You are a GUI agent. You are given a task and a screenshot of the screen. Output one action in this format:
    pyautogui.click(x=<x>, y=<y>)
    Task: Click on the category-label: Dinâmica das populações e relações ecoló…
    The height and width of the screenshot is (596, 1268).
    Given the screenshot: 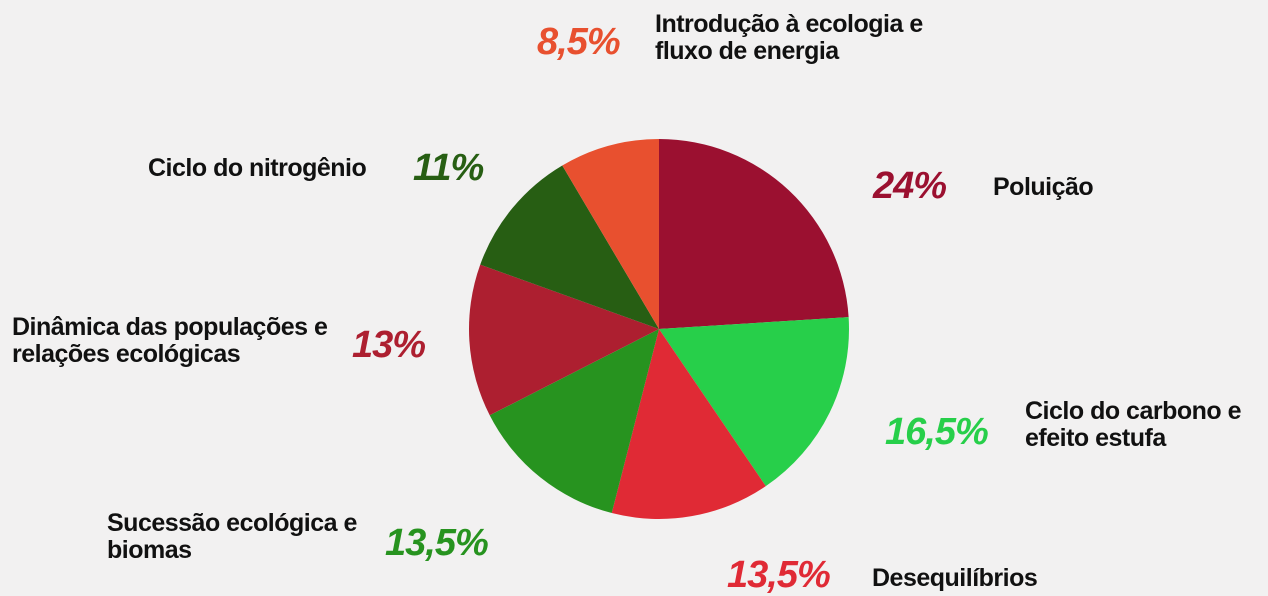 What is the action you would take?
    pyautogui.click(x=170, y=340)
    